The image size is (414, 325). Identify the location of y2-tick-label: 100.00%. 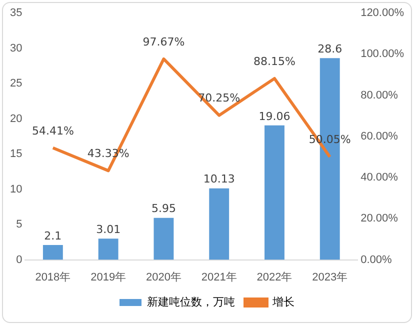
(382, 54).